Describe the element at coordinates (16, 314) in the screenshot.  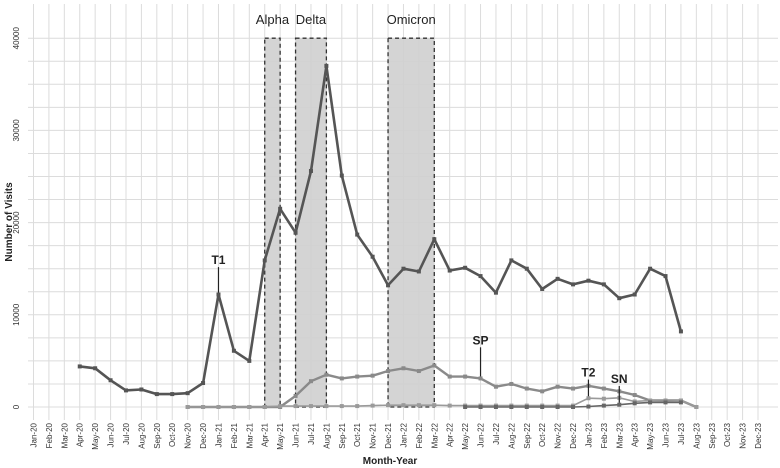
I see `y-tick-label: 10000` at that location.